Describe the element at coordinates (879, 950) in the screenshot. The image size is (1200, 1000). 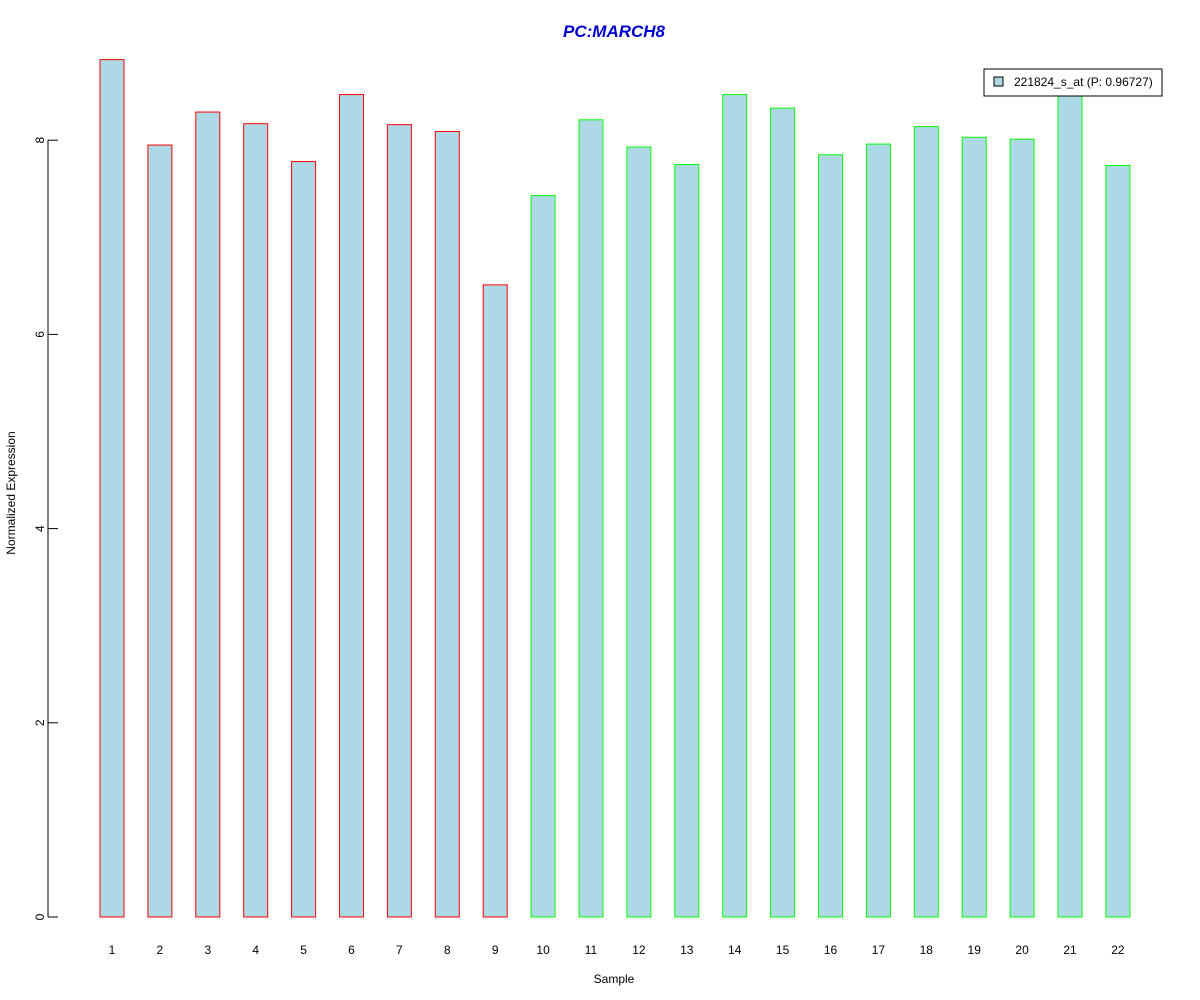
I see `x-tick-label: 17` at that location.